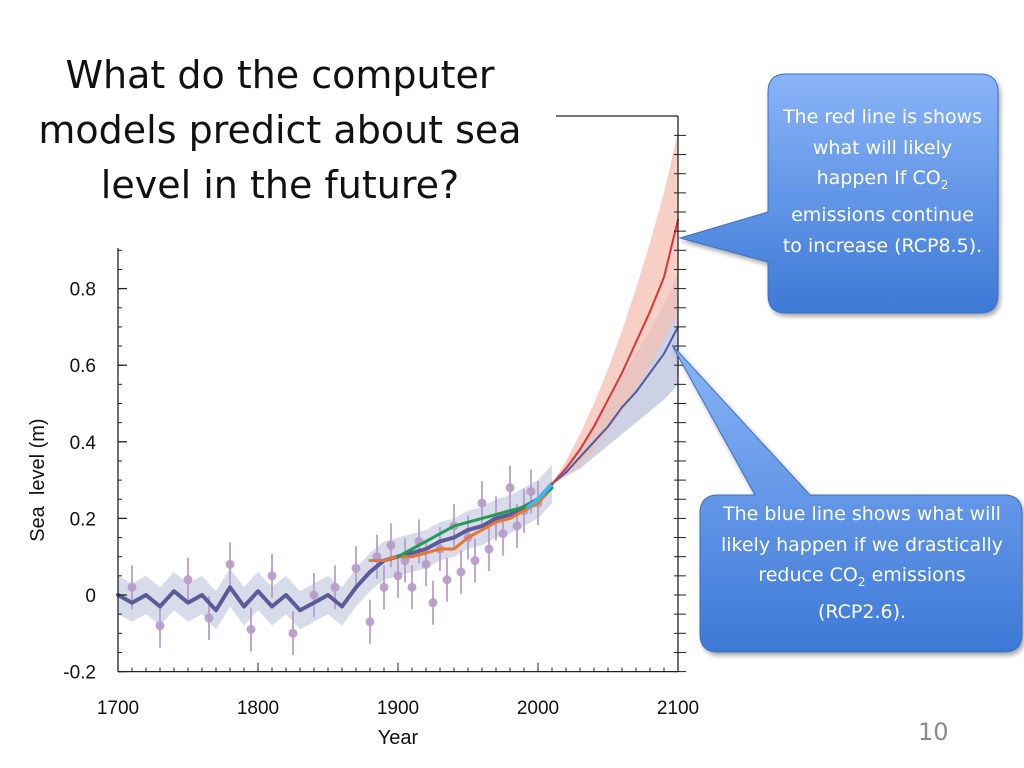  What do you see at coordinates (891, 594) in the screenshot?
I see `callout-blue-text-tail: emissions (RCP2.6).` at bounding box center [891, 594].